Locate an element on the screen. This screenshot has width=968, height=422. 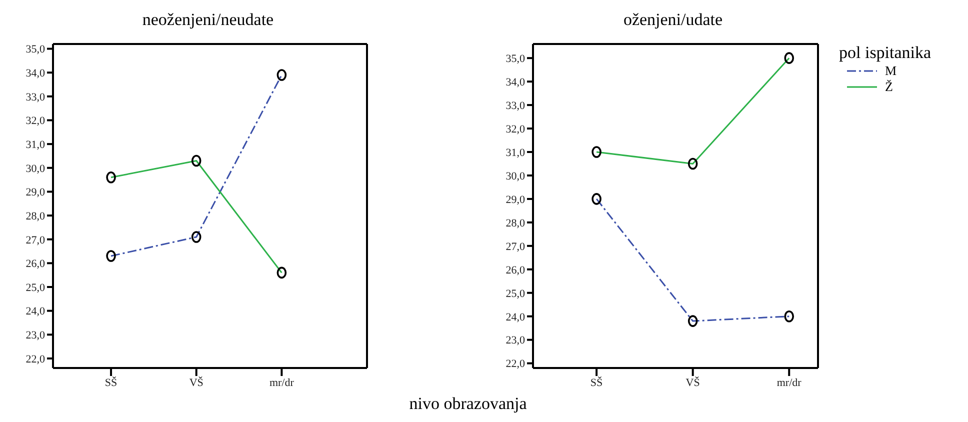
legend-title: pol ispitanika is located at coordinates (885, 53).